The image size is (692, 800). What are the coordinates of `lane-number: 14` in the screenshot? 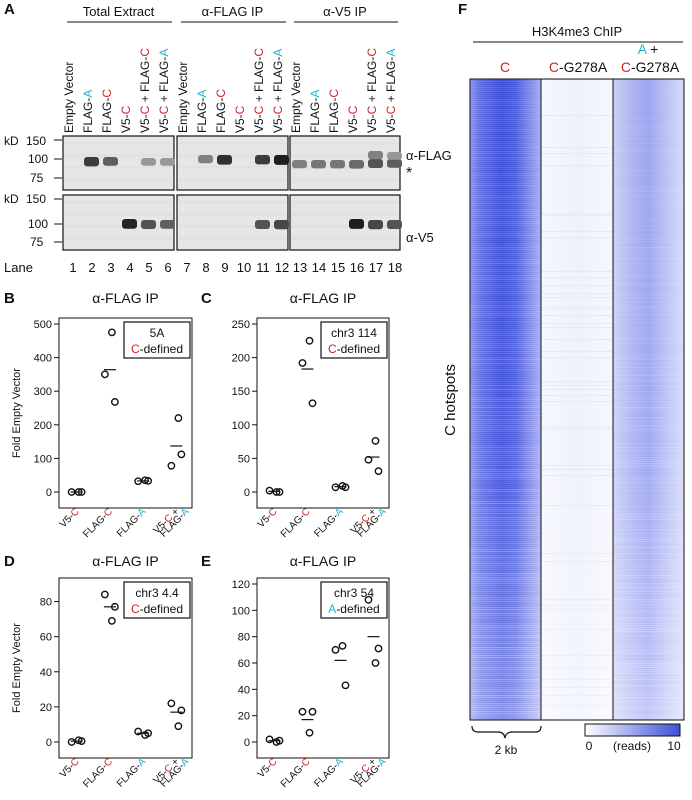 It's located at (319, 267).